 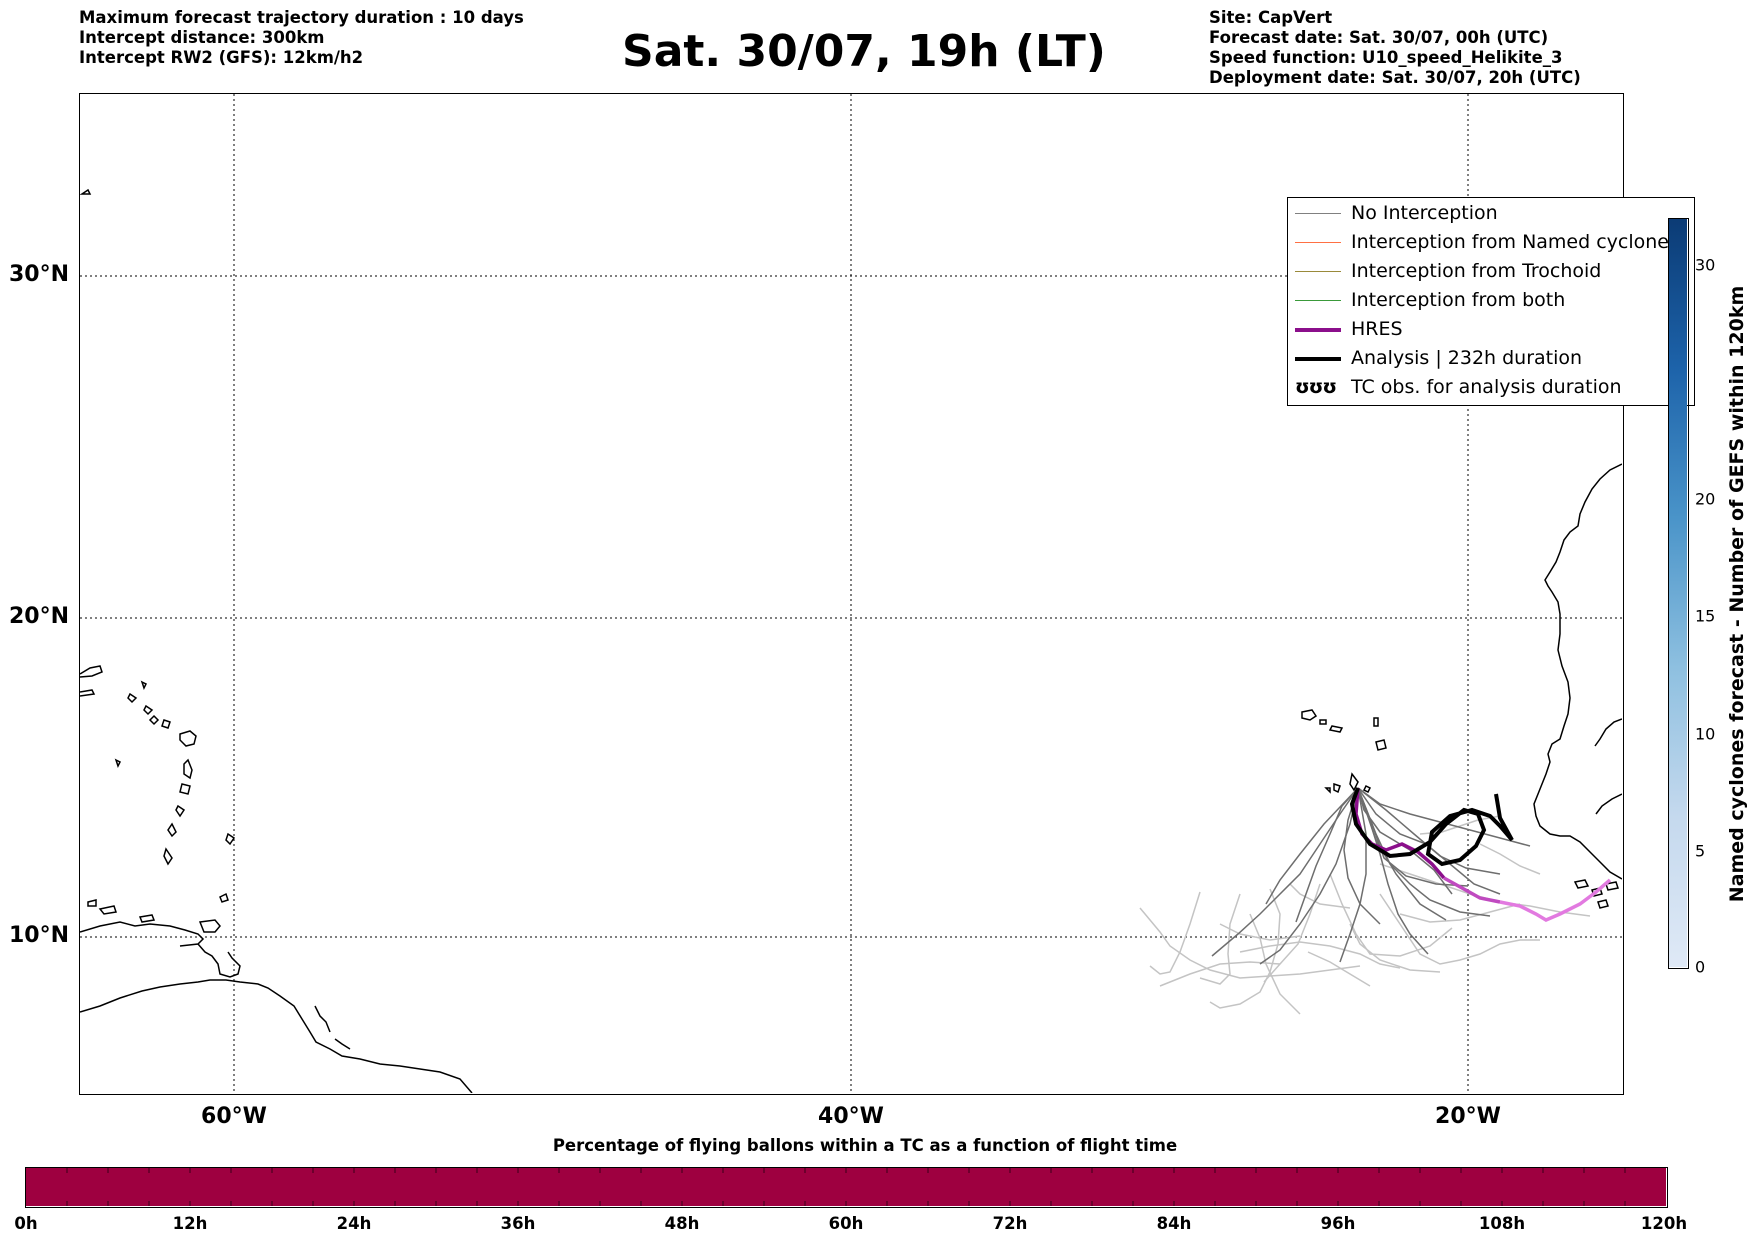 What do you see at coordinates (1316, 387) in the screenshot?
I see `tc-symbol-icon: ʊʊʊ` at bounding box center [1316, 387].